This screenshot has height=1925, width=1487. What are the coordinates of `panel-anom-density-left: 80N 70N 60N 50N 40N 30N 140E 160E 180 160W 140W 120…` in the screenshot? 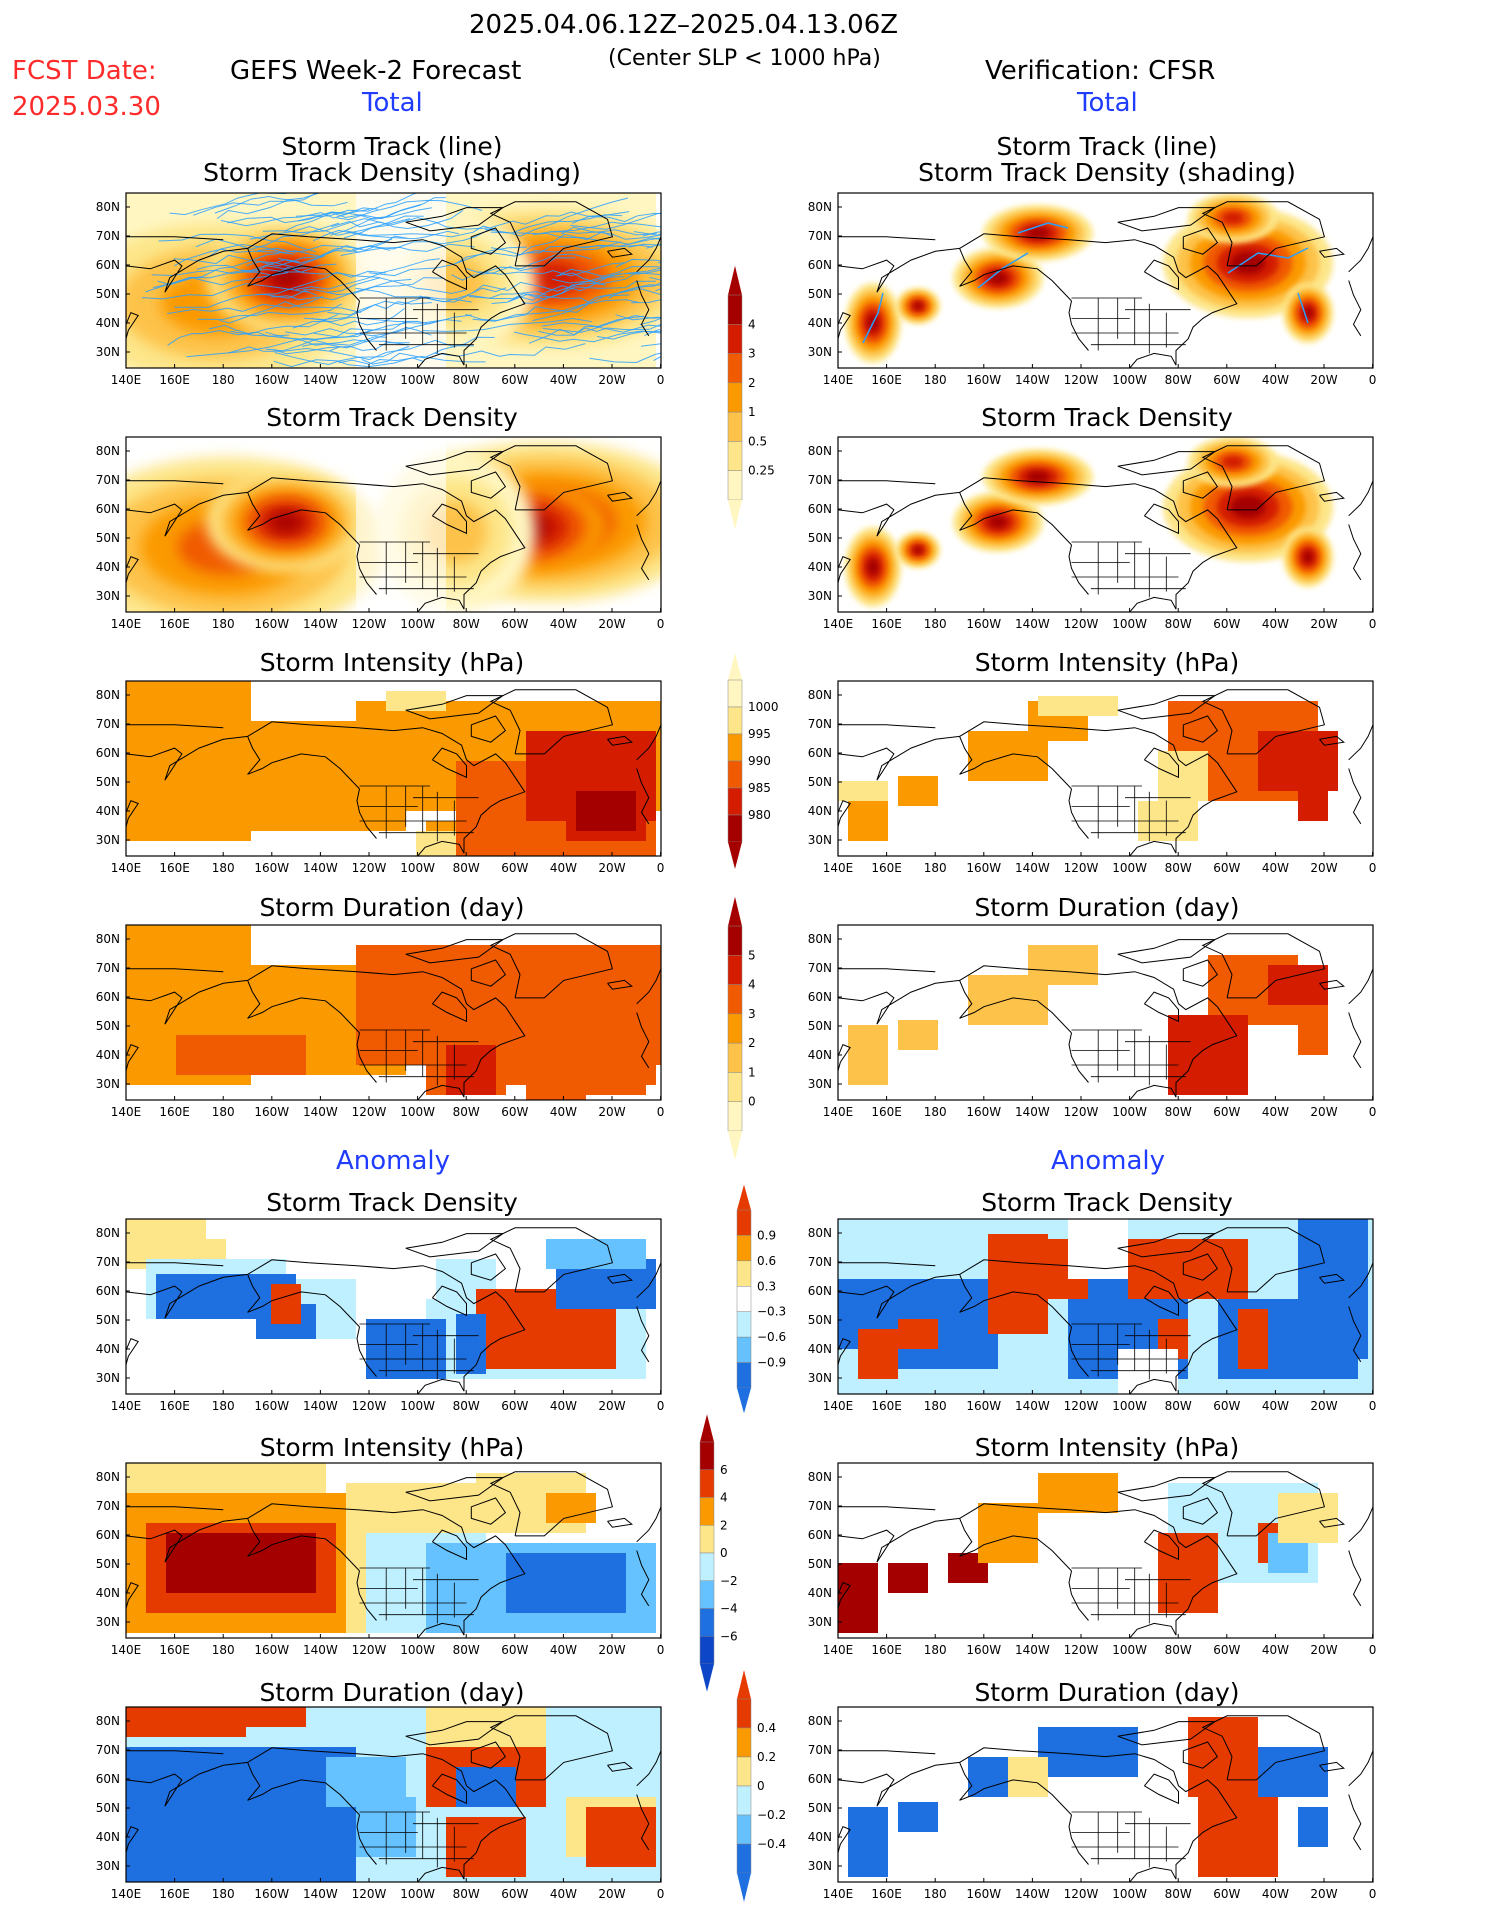 It's located at (380, 1315).